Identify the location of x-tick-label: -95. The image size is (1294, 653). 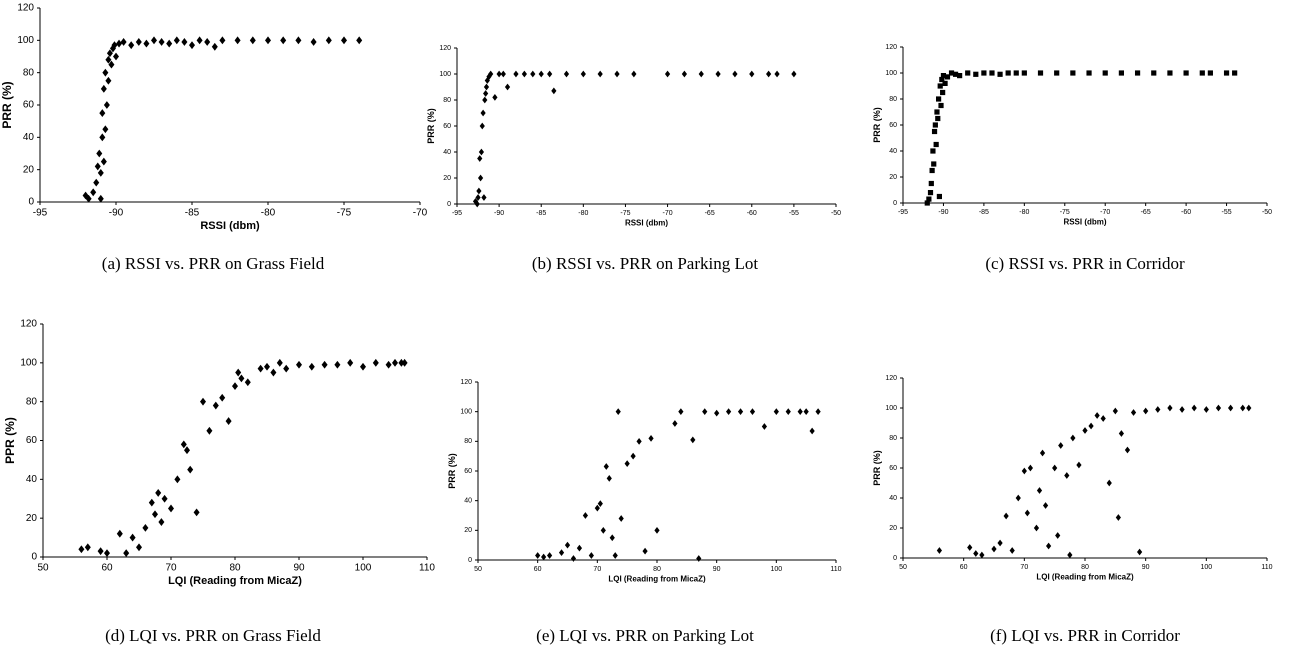
(903, 212).